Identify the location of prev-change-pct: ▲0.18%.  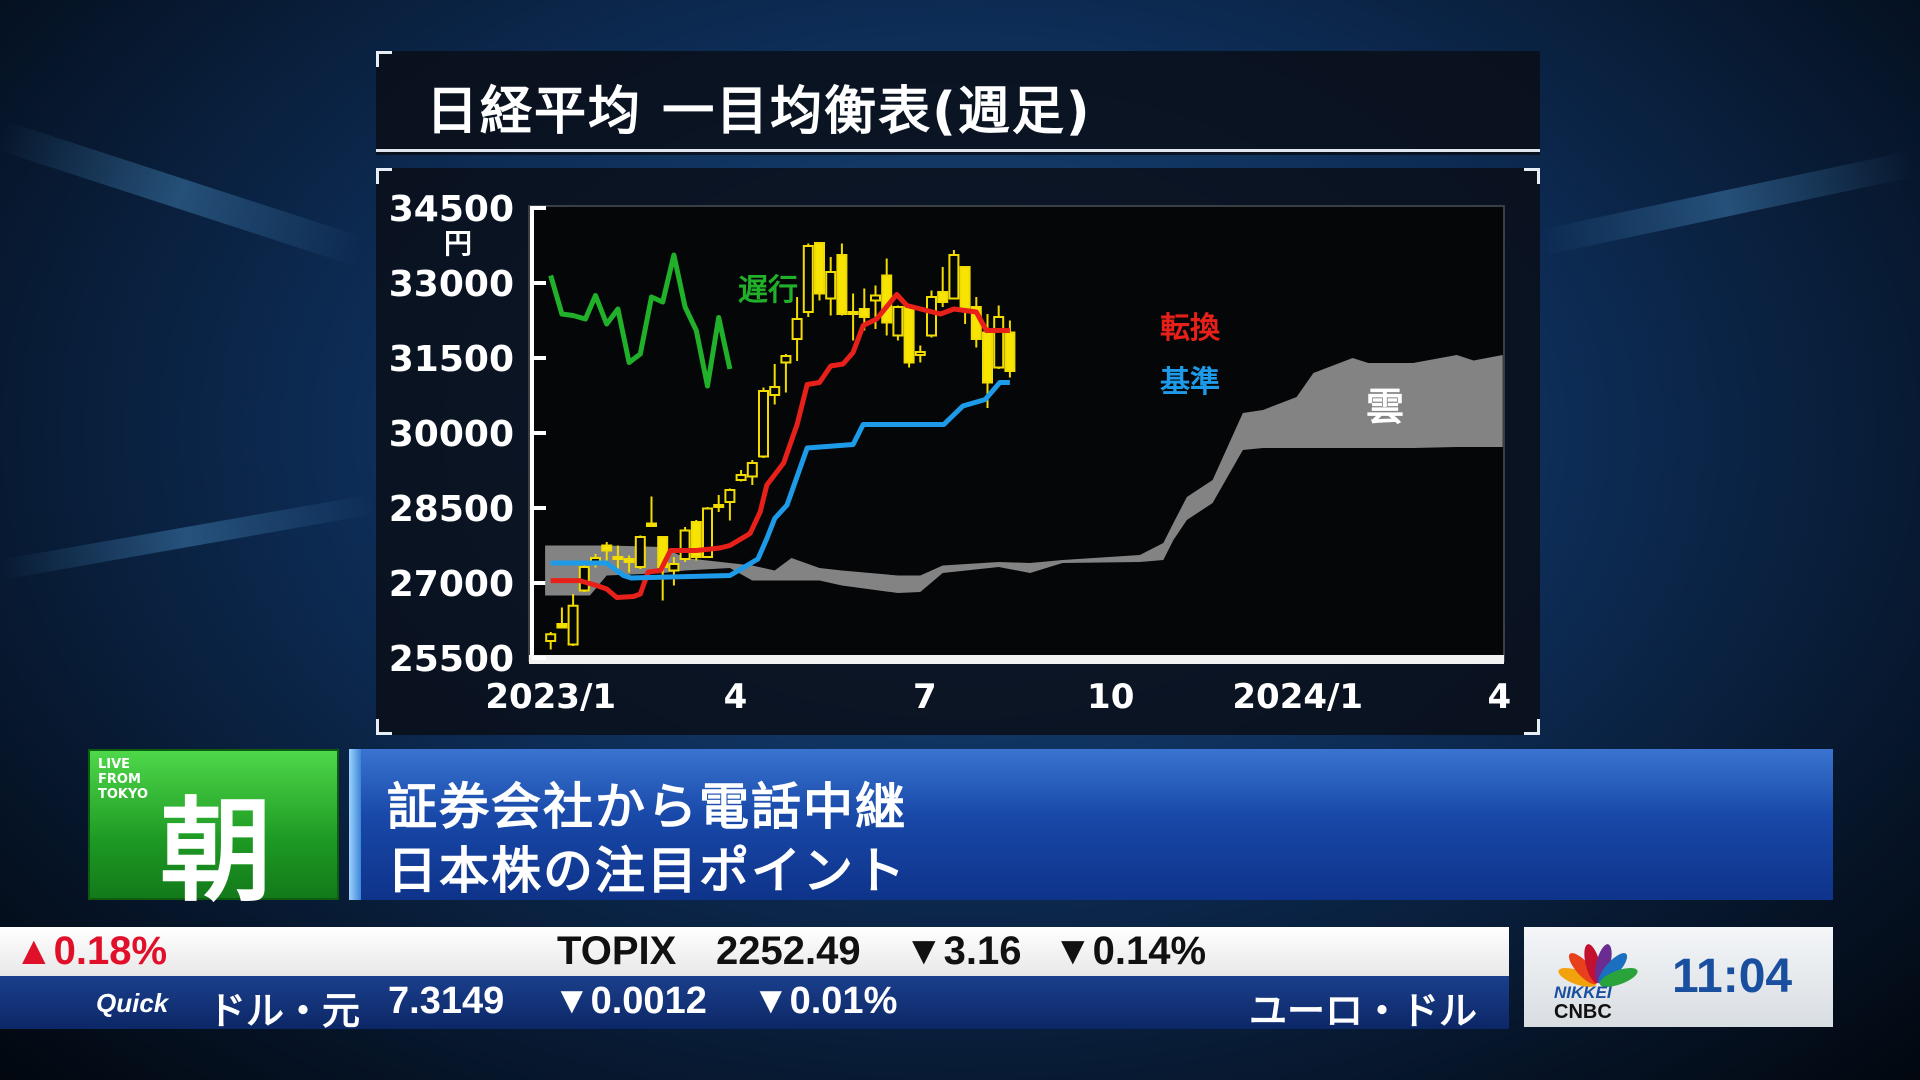
(90, 951).